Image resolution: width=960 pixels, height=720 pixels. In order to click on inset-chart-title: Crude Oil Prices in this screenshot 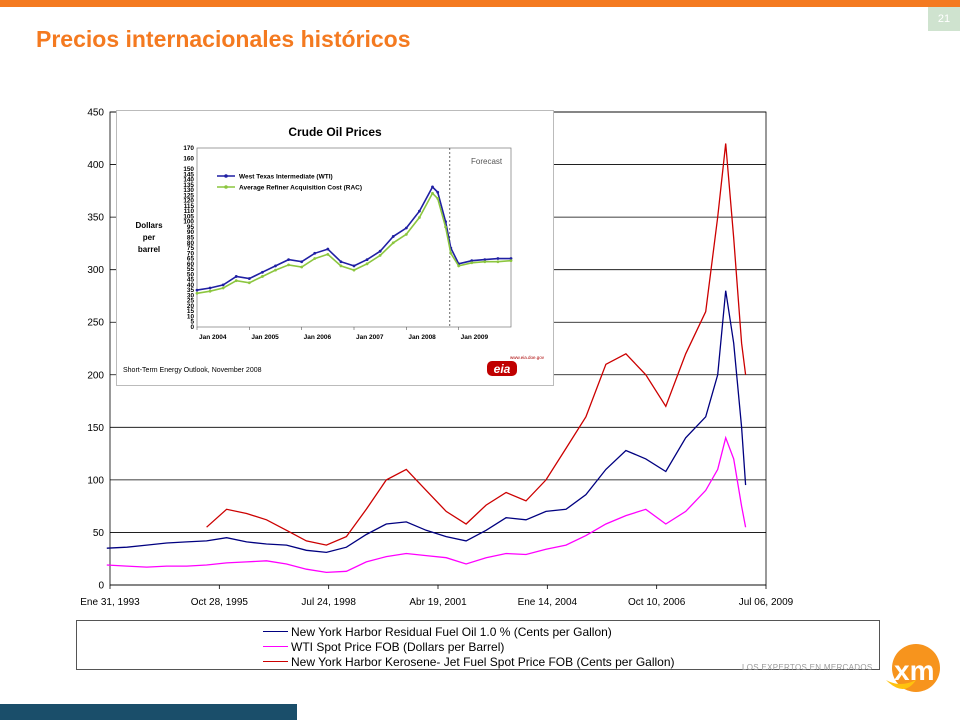, I will do `click(335, 132)`.